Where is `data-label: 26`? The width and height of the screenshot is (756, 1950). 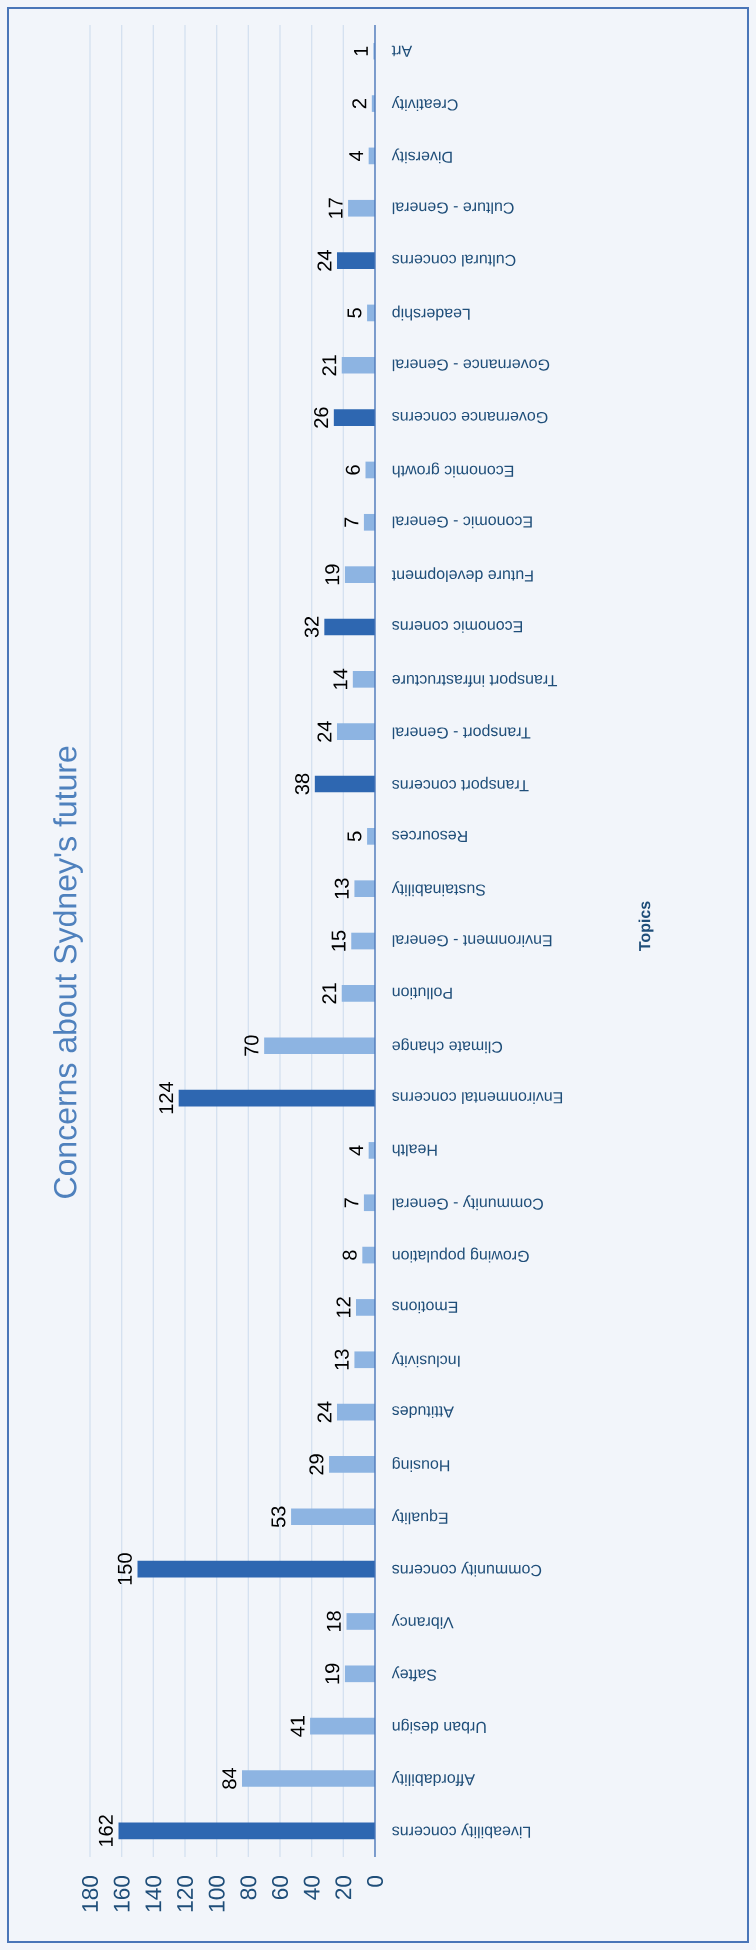
data-label: 26 is located at coordinates (321, 417).